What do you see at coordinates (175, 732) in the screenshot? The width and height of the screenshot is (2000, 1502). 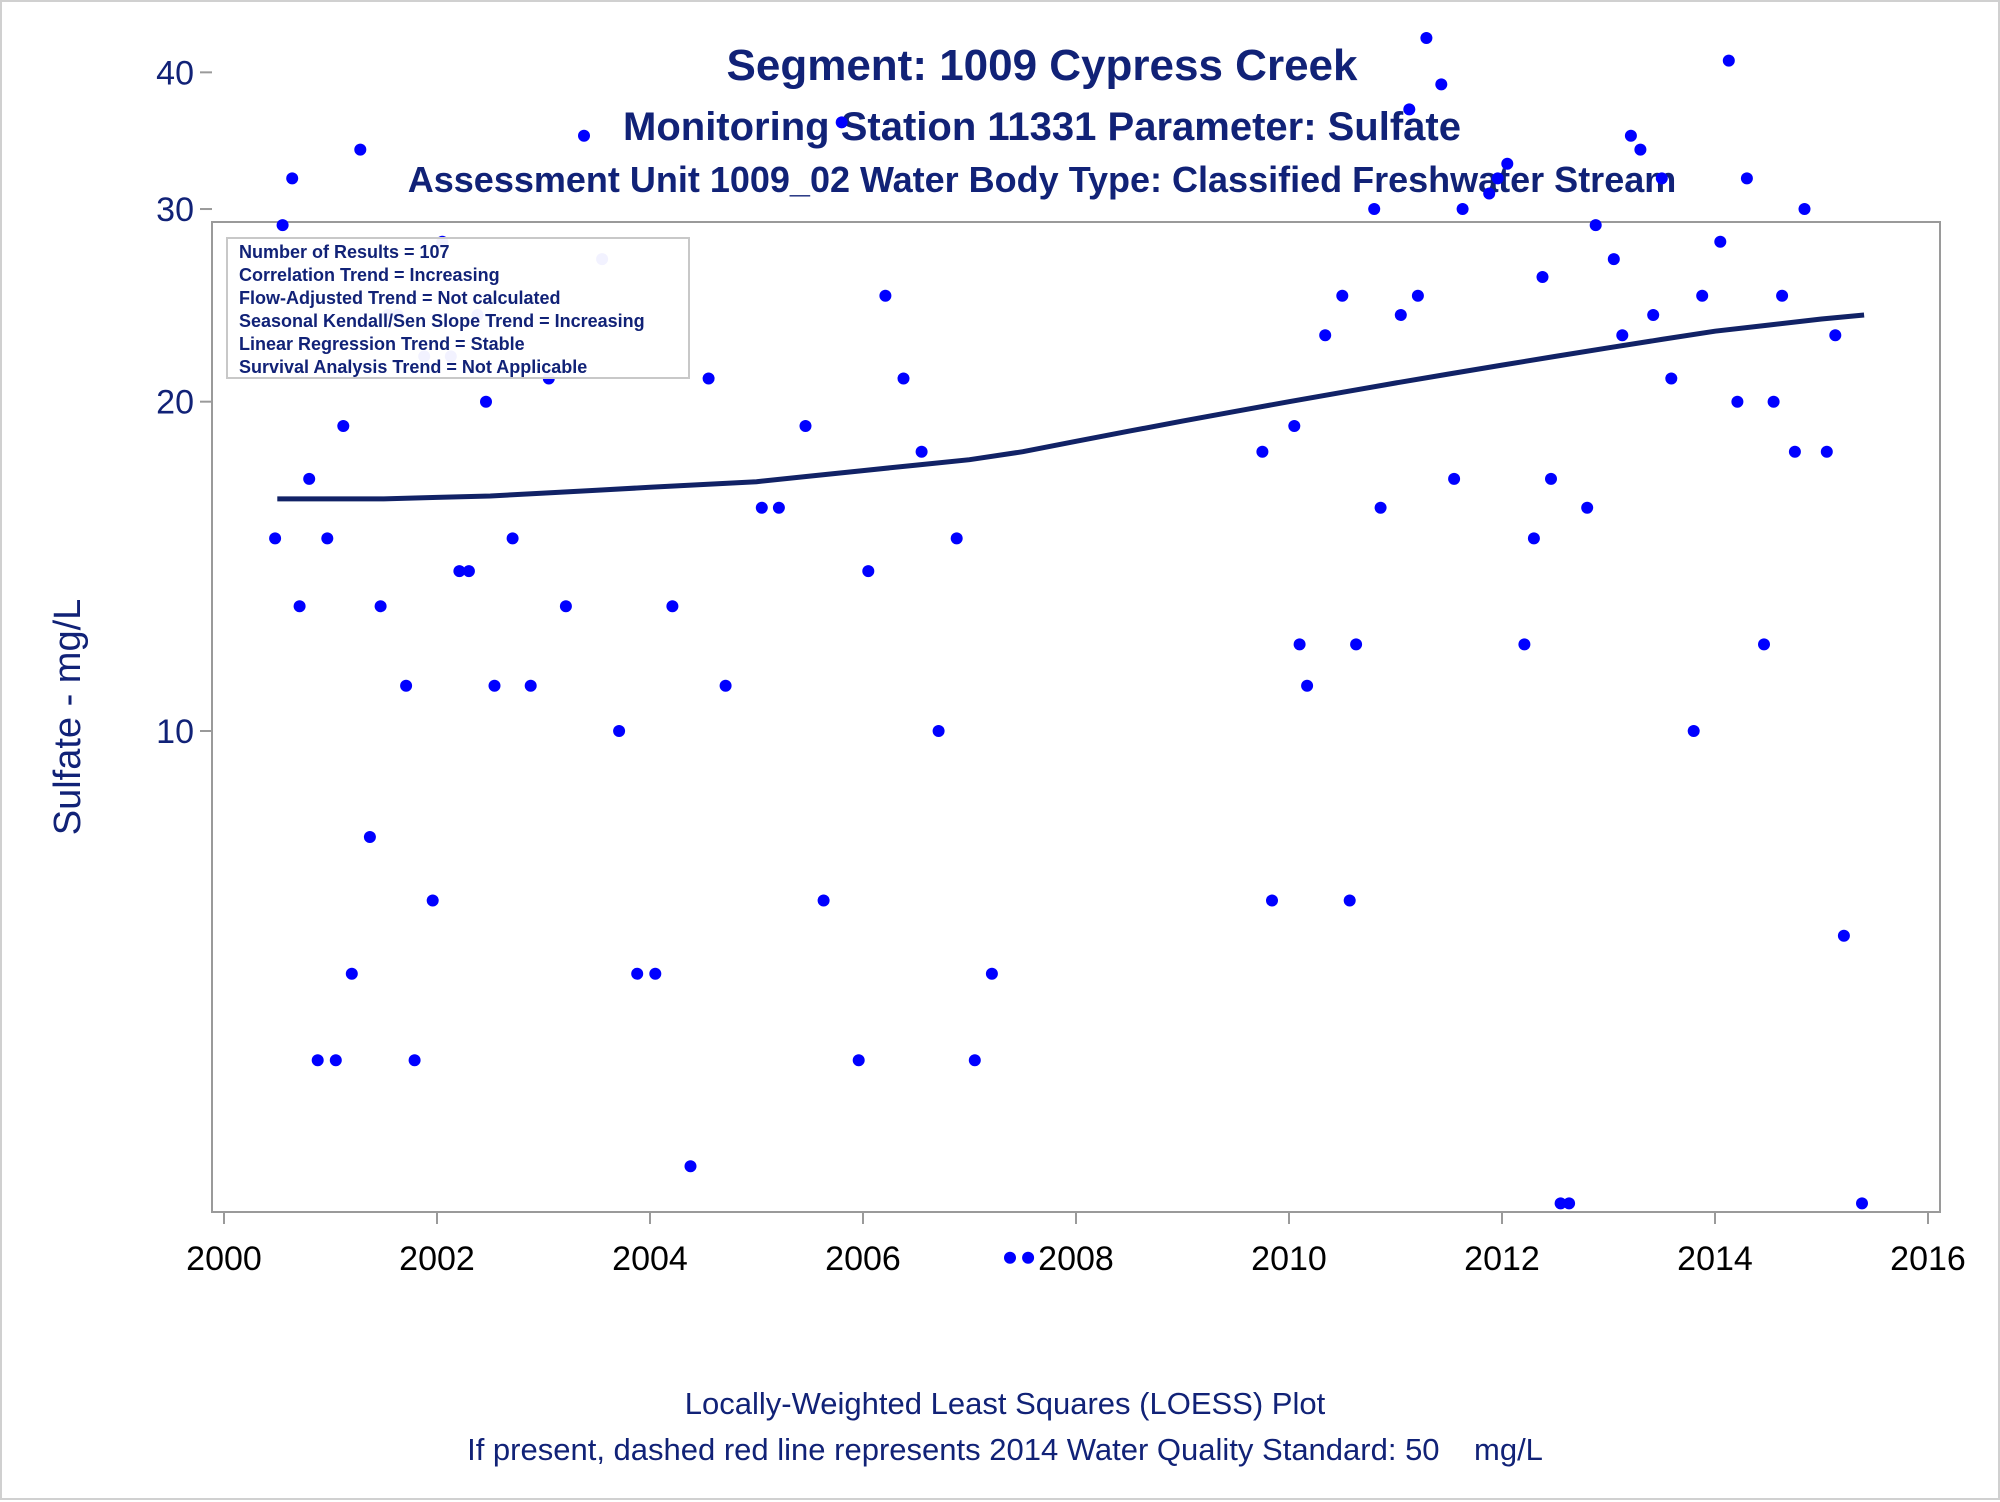 I see `y-tick-label-10: 10` at bounding box center [175, 732].